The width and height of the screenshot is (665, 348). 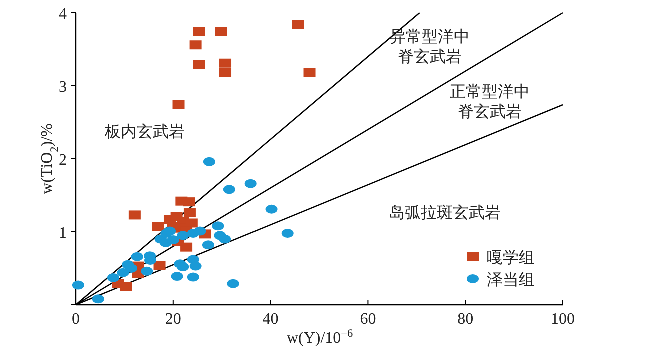 I want to click on annotation: 板内玄武岩, so click(x=144, y=132).